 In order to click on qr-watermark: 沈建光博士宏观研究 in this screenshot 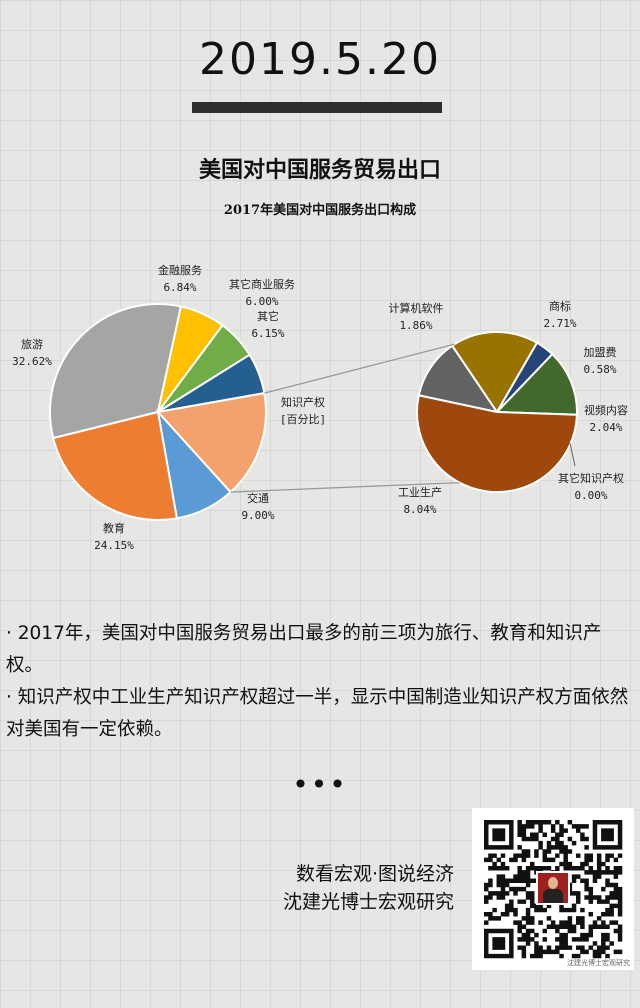, I will do `click(598, 963)`.